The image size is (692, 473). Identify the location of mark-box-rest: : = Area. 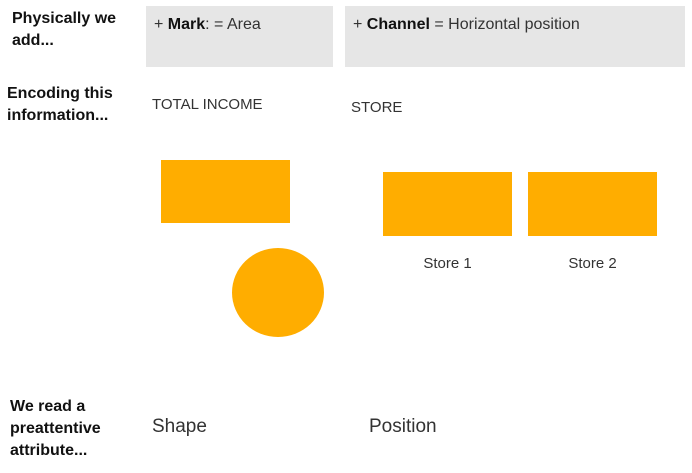
(233, 24).